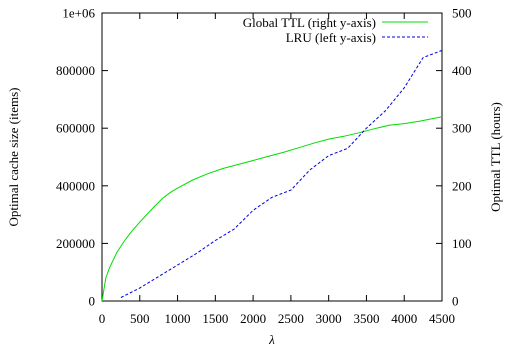 The image size is (508, 350). Describe the element at coordinates (462, 243) in the screenshot. I see `right-y-tick-label: 100` at that location.